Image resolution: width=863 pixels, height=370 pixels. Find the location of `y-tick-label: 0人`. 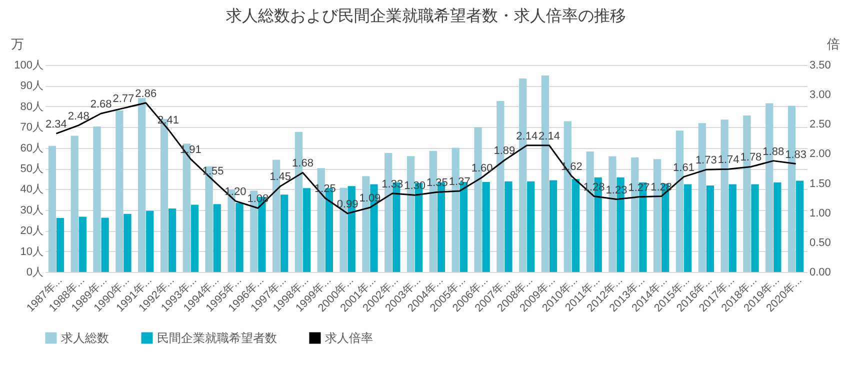

y-tick-label: 0人 is located at coordinates (35, 272).